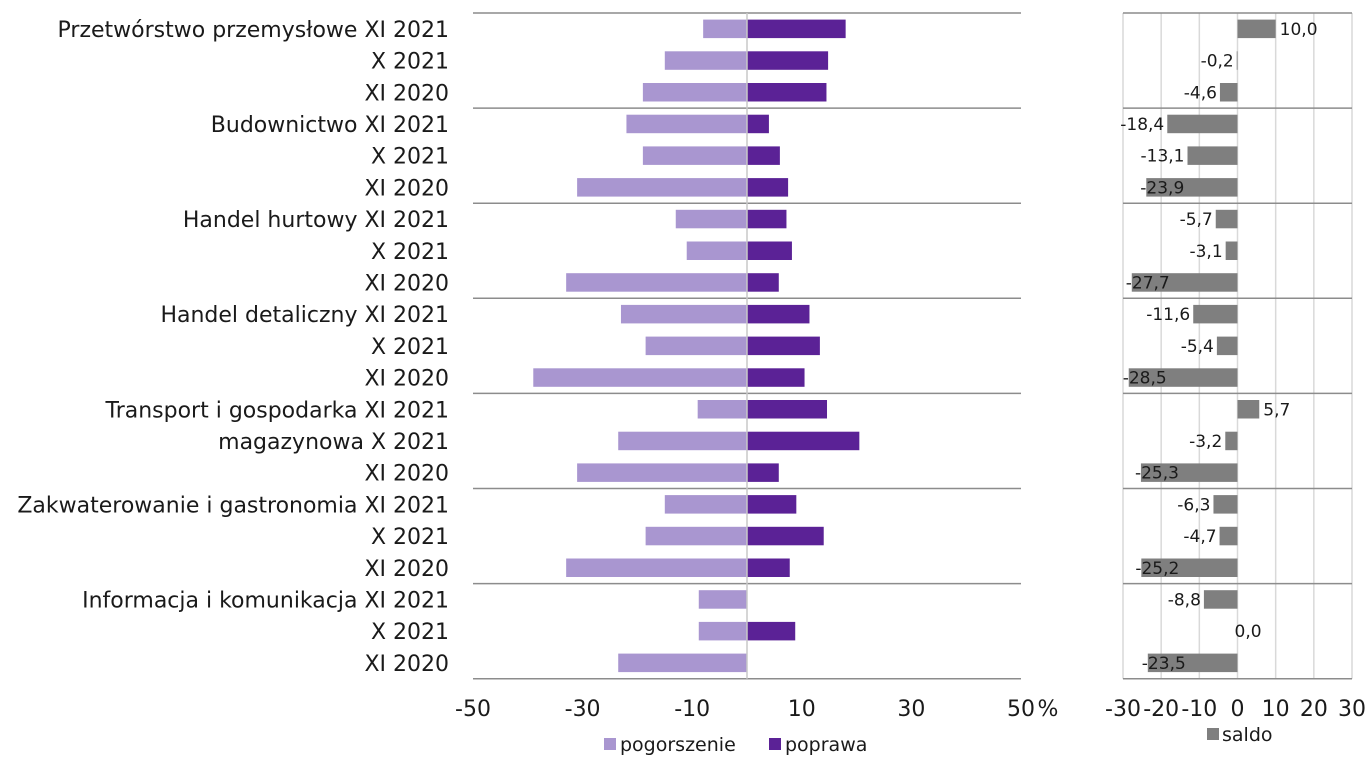  Describe the element at coordinates (1184, 600) in the screenshot. I see `data-label-saldo: -8,8` at that location.